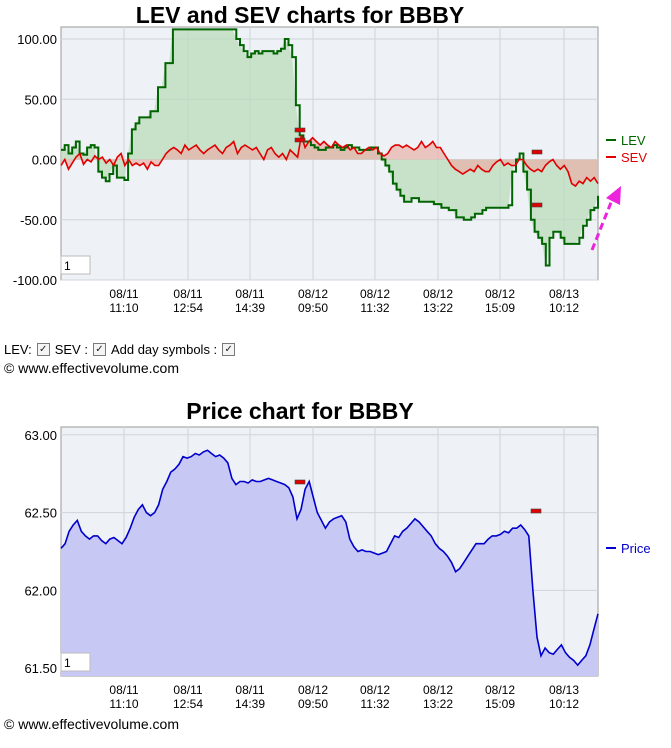  I want to click on sev-checkbox: ✓, so click(99, 349).